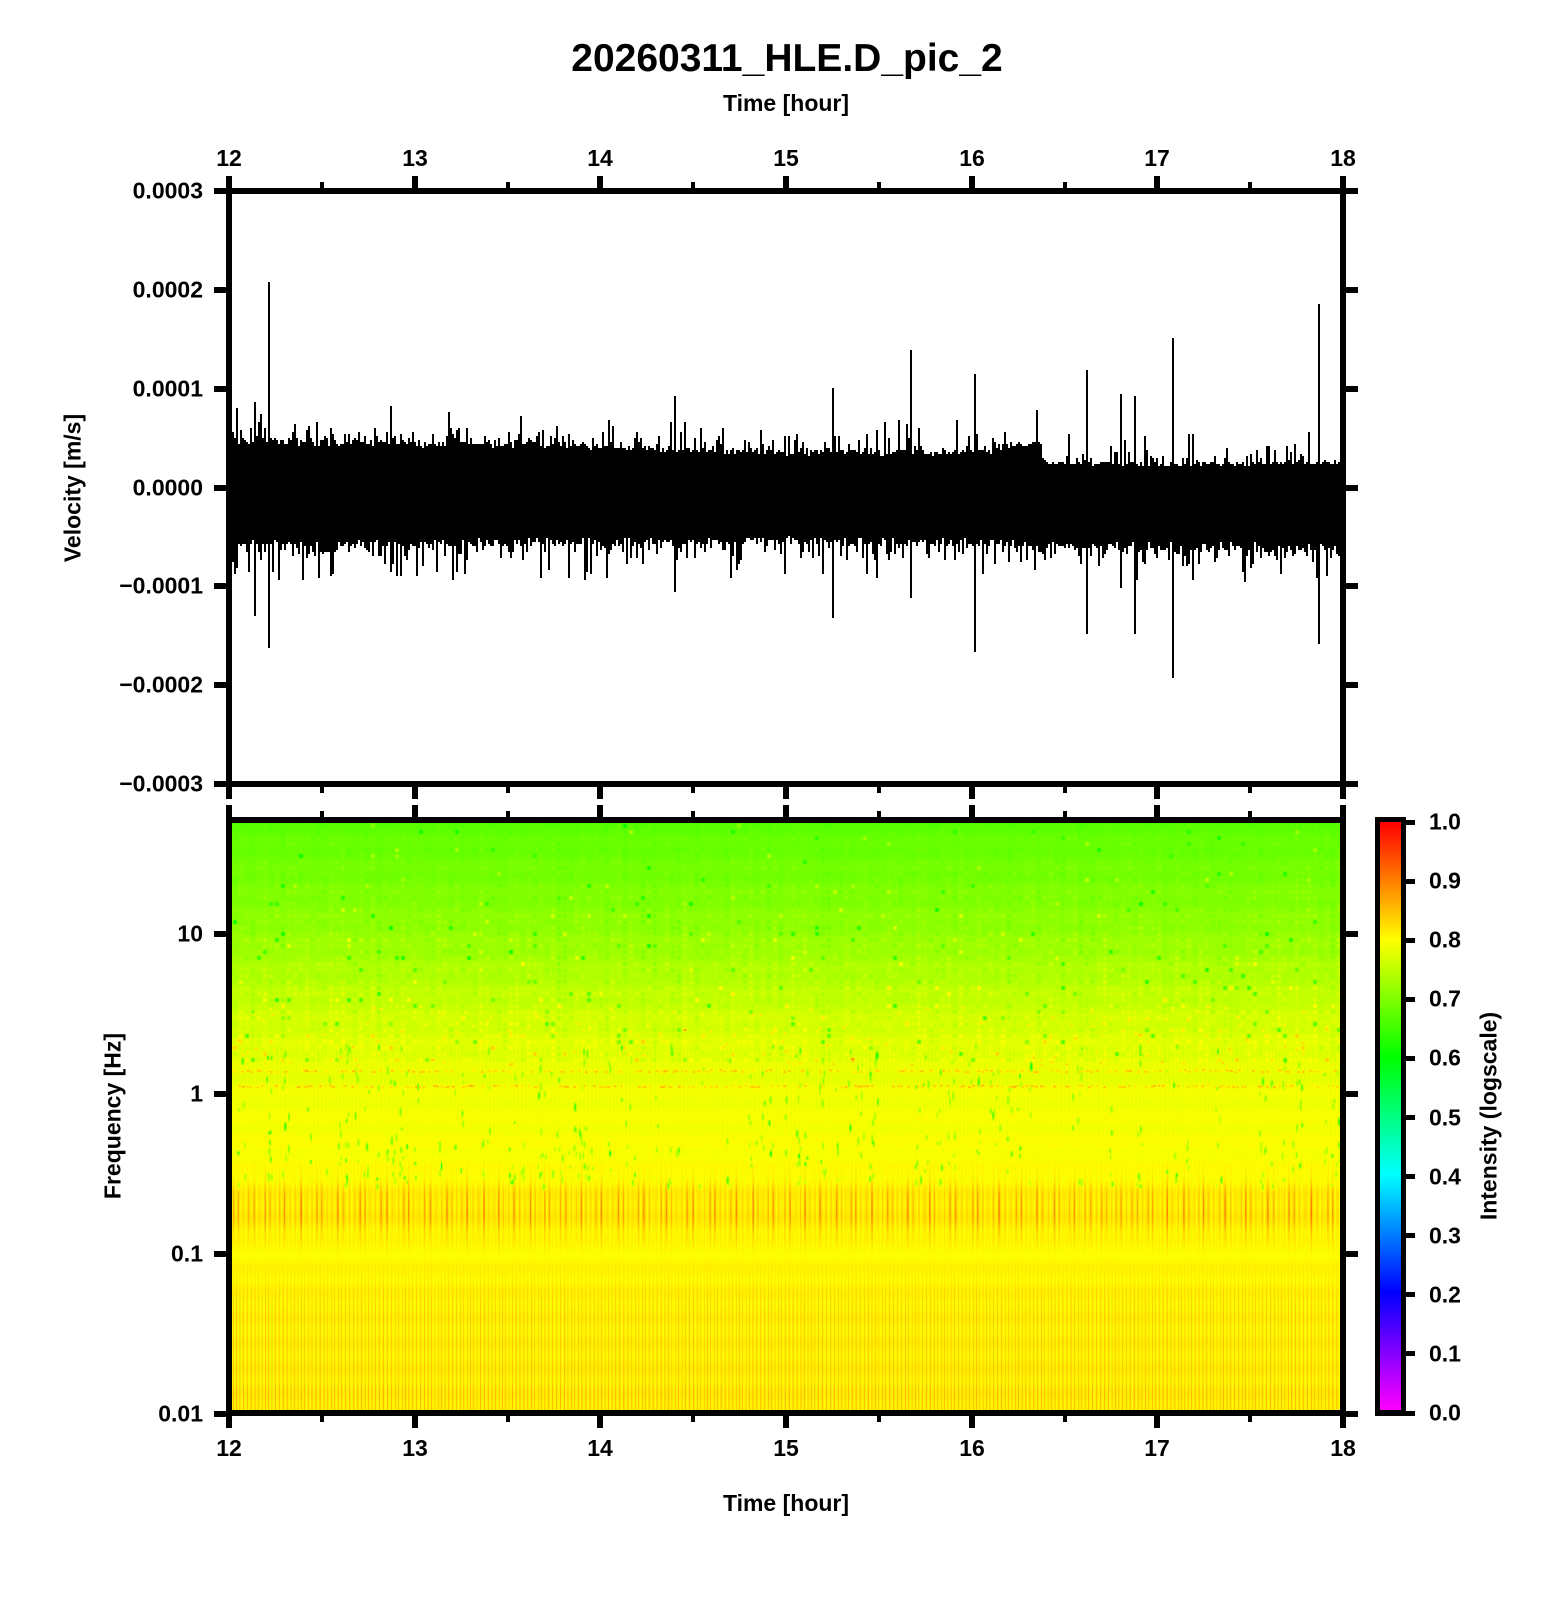  I want to click on bottom-xtick-13: 13, so click(415, 1448).